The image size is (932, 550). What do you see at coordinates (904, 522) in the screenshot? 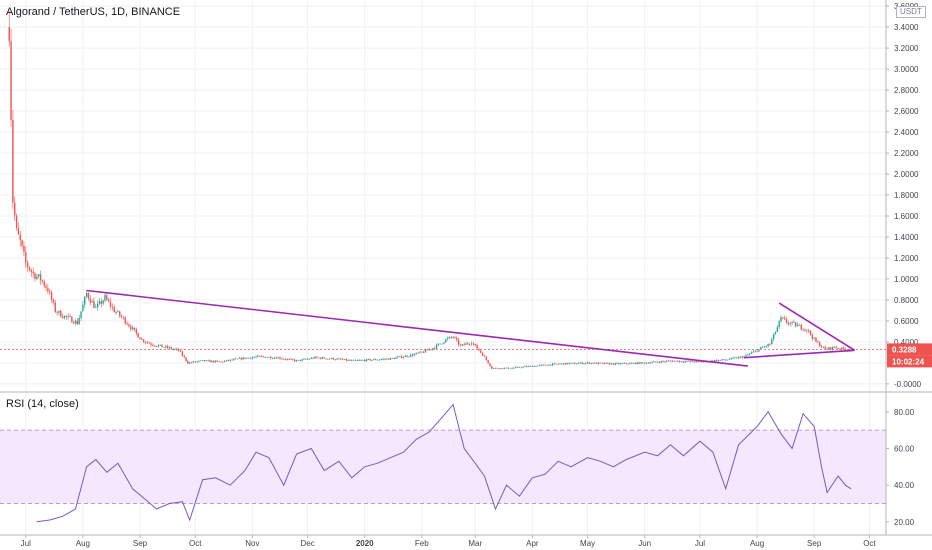
I see `rsi-tick-label: 20.00` at bounding box center [904, 522].